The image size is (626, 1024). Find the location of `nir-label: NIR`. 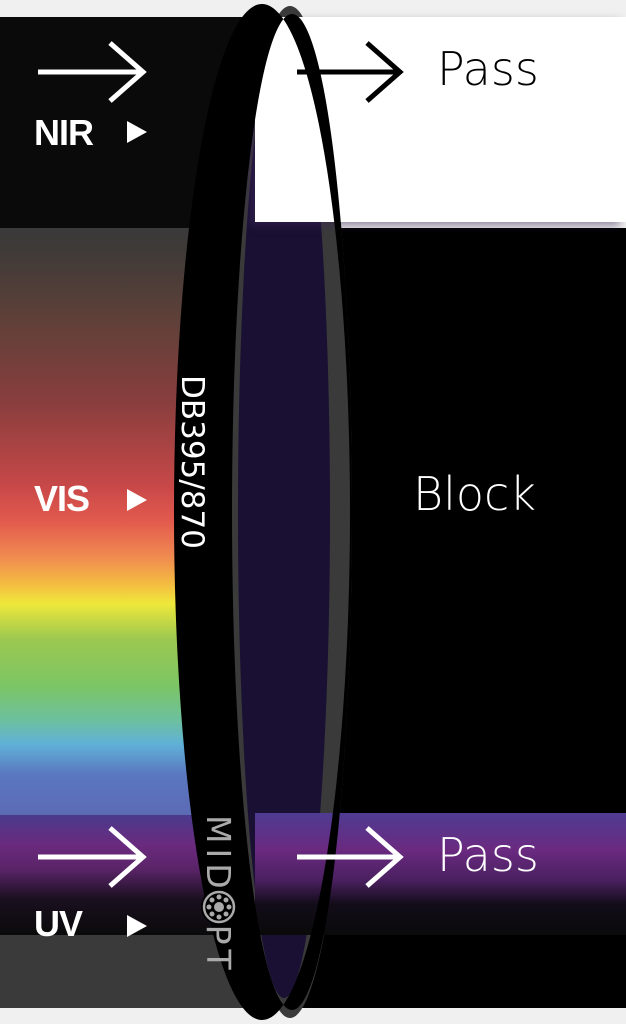

nir-label: NIR is located at coordinates (64, 132).